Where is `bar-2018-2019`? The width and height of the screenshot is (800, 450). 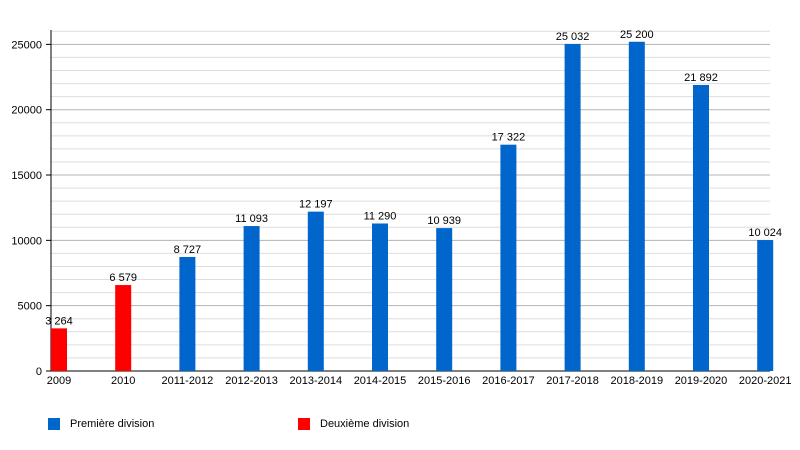
bar-2018-2019 is located at coordinates (636, 206).